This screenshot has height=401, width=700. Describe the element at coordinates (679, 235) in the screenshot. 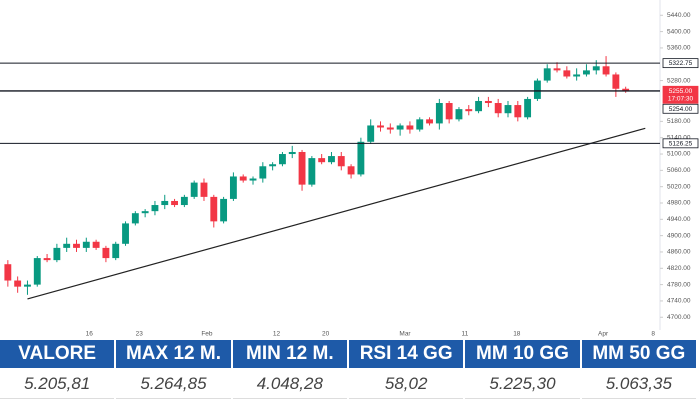

I see `y-tick-label: 4900.00` at that location.